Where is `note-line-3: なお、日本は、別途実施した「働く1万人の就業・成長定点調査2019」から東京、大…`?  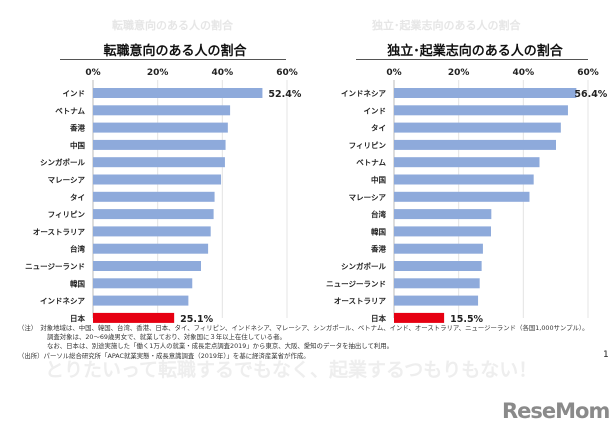 note-line-3: なお、日本は、別途実施した「働く1万人の就業・成長定点調査2019」から東京、大… is located at coordinates (220, 346).